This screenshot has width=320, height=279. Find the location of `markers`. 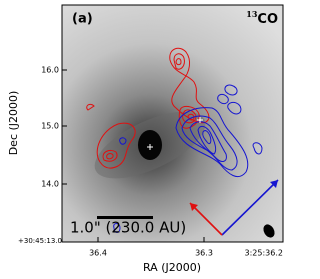

markers is located at coordinates (175, 133).